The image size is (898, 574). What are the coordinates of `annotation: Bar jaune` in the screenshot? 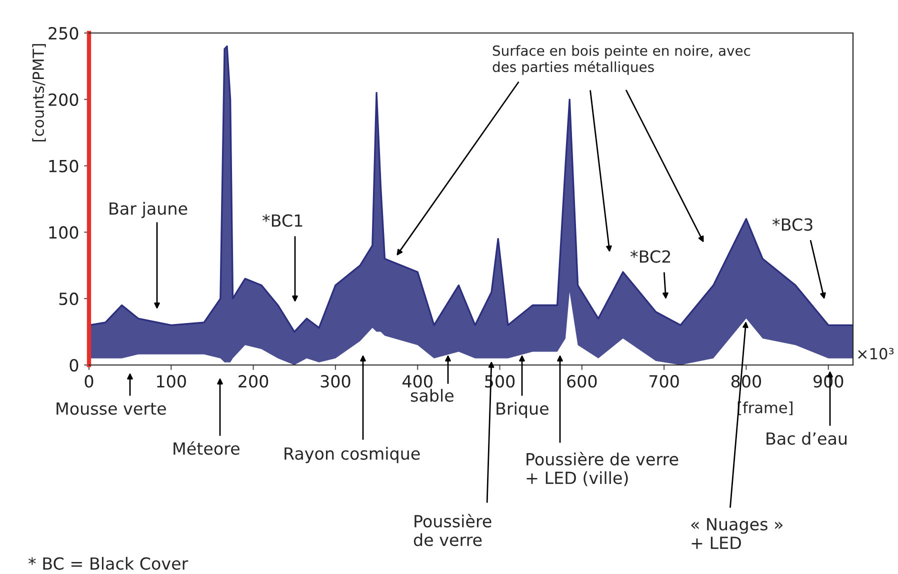 It's located at (149, 210).